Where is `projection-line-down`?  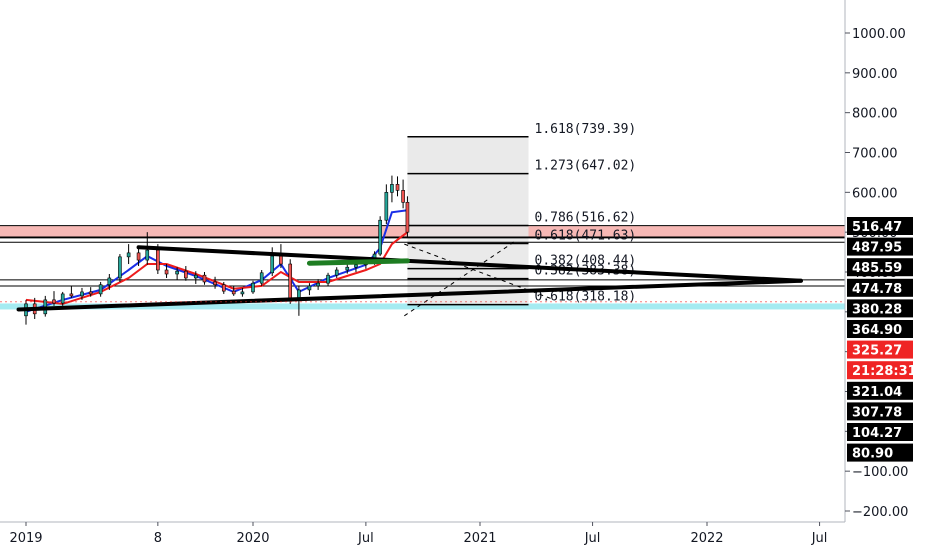 projection-line-down is located at coordinates (479, 272).